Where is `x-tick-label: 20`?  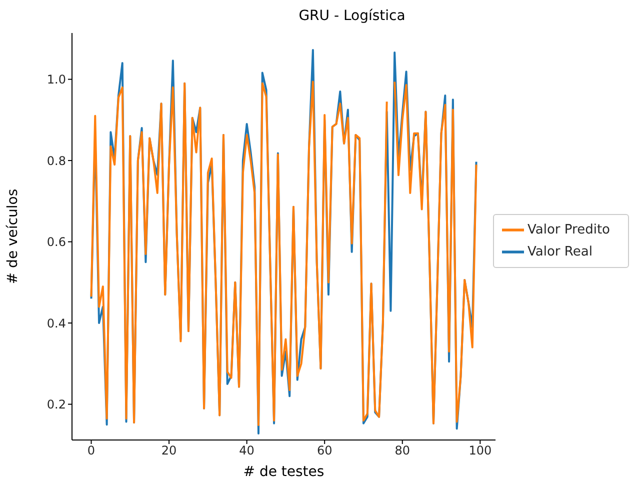 x-tick-label: 20 is located at coordinates (169, 451).